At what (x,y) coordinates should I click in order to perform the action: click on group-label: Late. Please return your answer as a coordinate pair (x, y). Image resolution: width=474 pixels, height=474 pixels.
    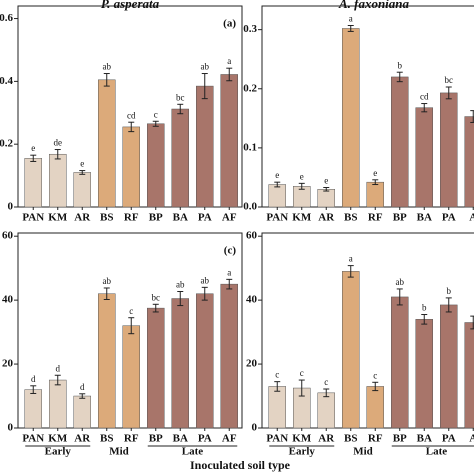
    Looking at the image, I should click on (437, 452).